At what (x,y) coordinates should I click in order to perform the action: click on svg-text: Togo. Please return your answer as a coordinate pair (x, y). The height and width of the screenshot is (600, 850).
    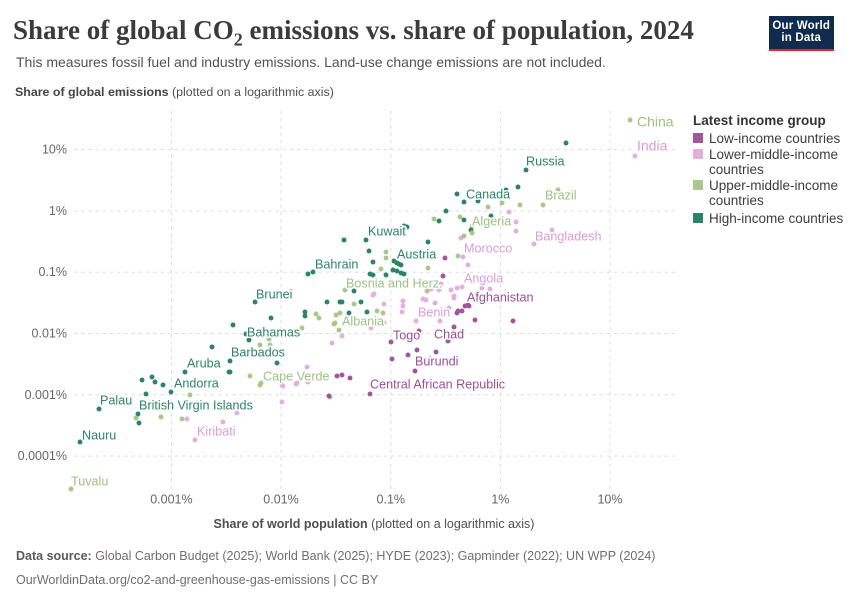
    Looking at the image, I should click on (406, 336).